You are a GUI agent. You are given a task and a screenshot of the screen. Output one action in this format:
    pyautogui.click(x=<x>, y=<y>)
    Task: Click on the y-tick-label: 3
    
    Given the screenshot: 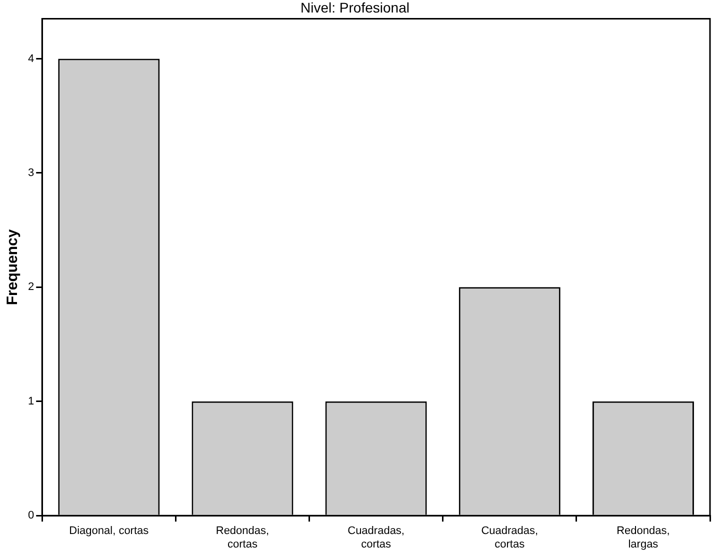 What is the action you would take?
    pyautogui.click(x=31, y=173)
    